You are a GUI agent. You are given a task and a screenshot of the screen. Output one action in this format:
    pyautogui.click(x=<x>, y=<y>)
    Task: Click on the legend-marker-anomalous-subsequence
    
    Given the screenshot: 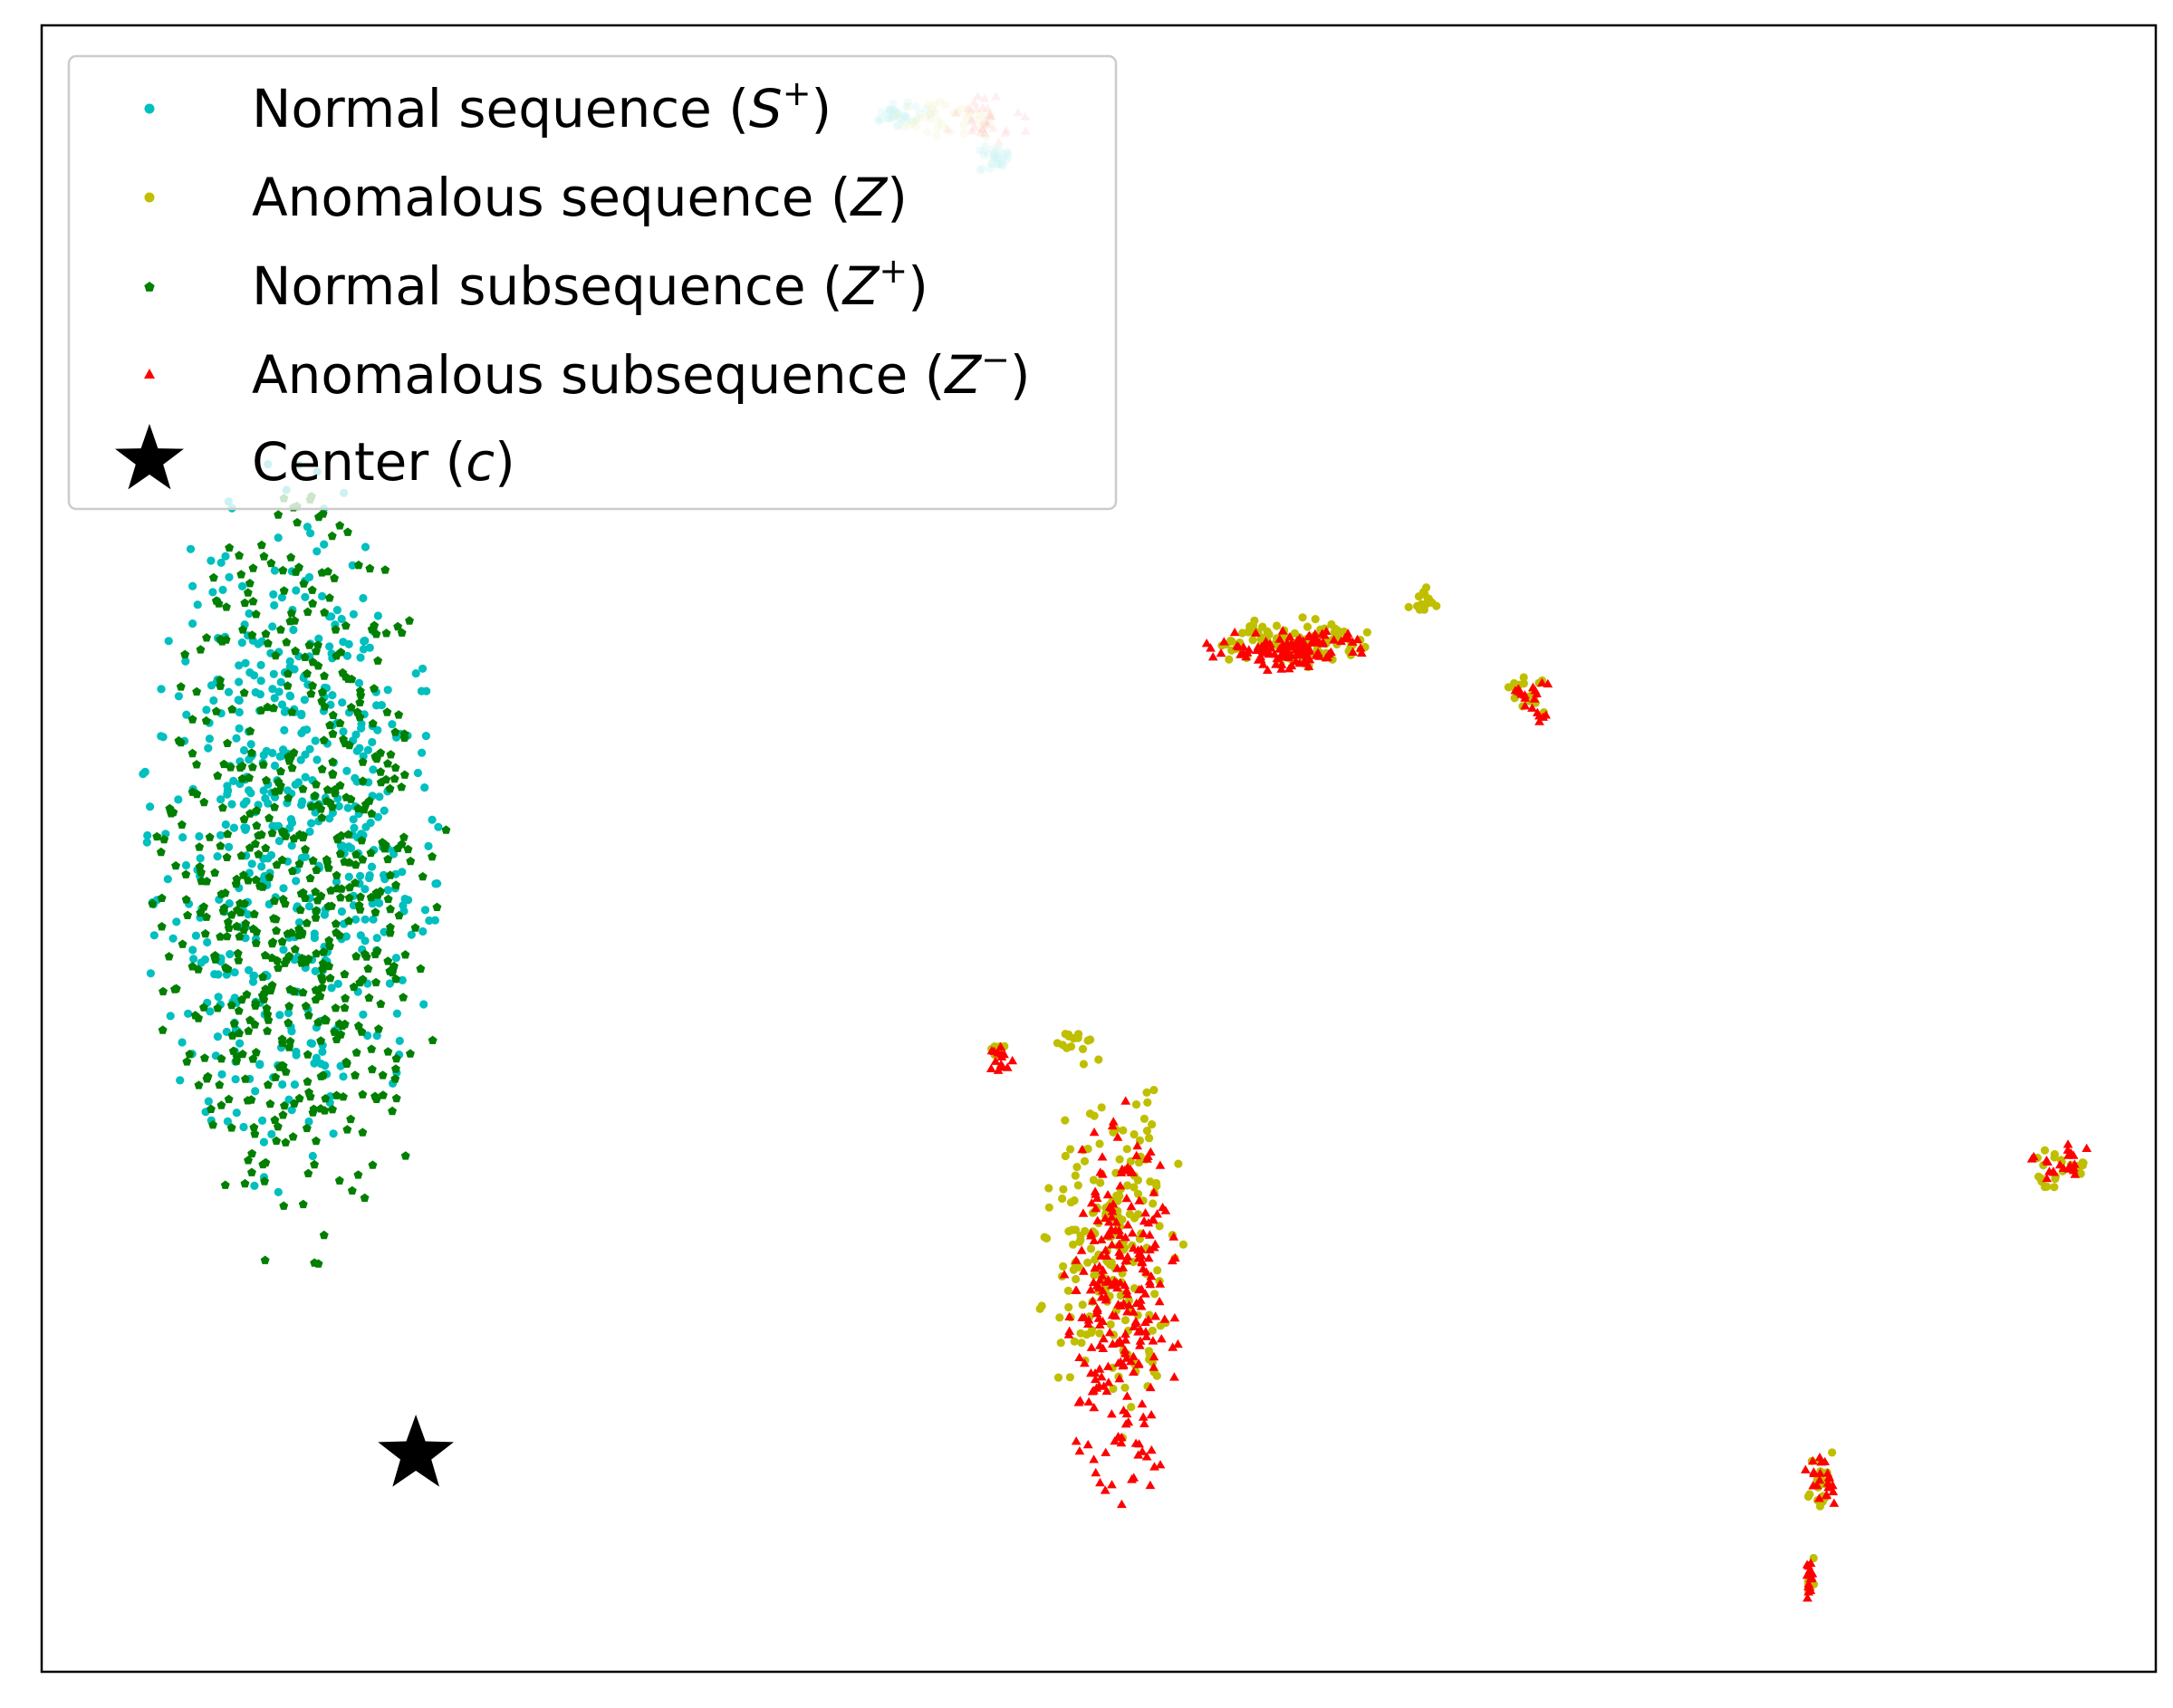 What is the action you would take?
    pyautogui.click(x=149, y=374)
    